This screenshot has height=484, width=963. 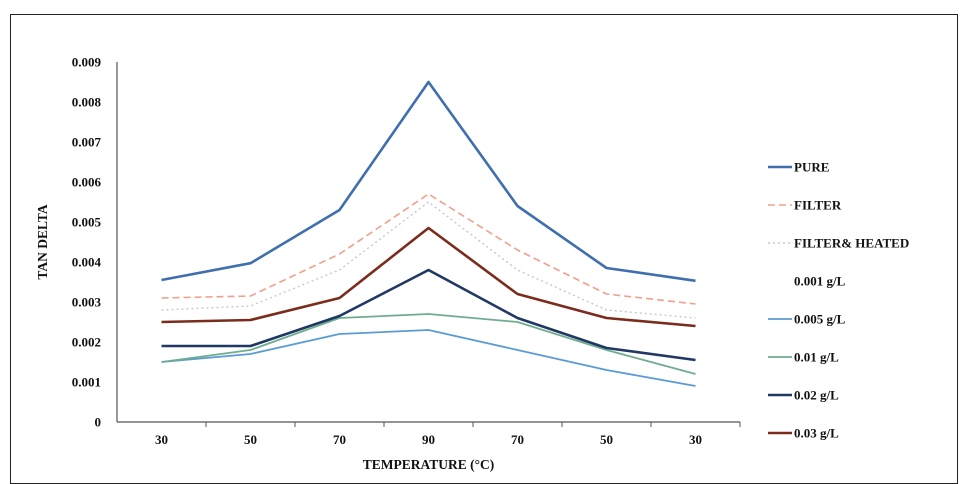 I want to click on legend-label: 0.001 g/L, so click(x=820, y=281).